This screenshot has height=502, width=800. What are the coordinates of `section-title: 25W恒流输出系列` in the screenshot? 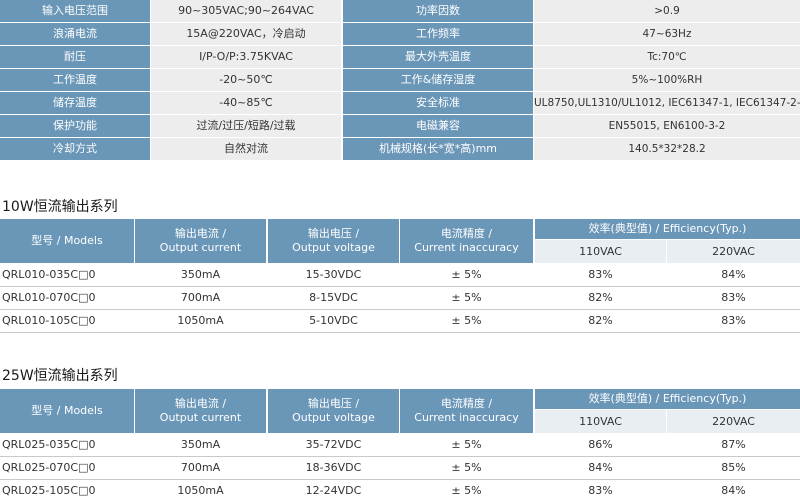 It's located at (60, 376).